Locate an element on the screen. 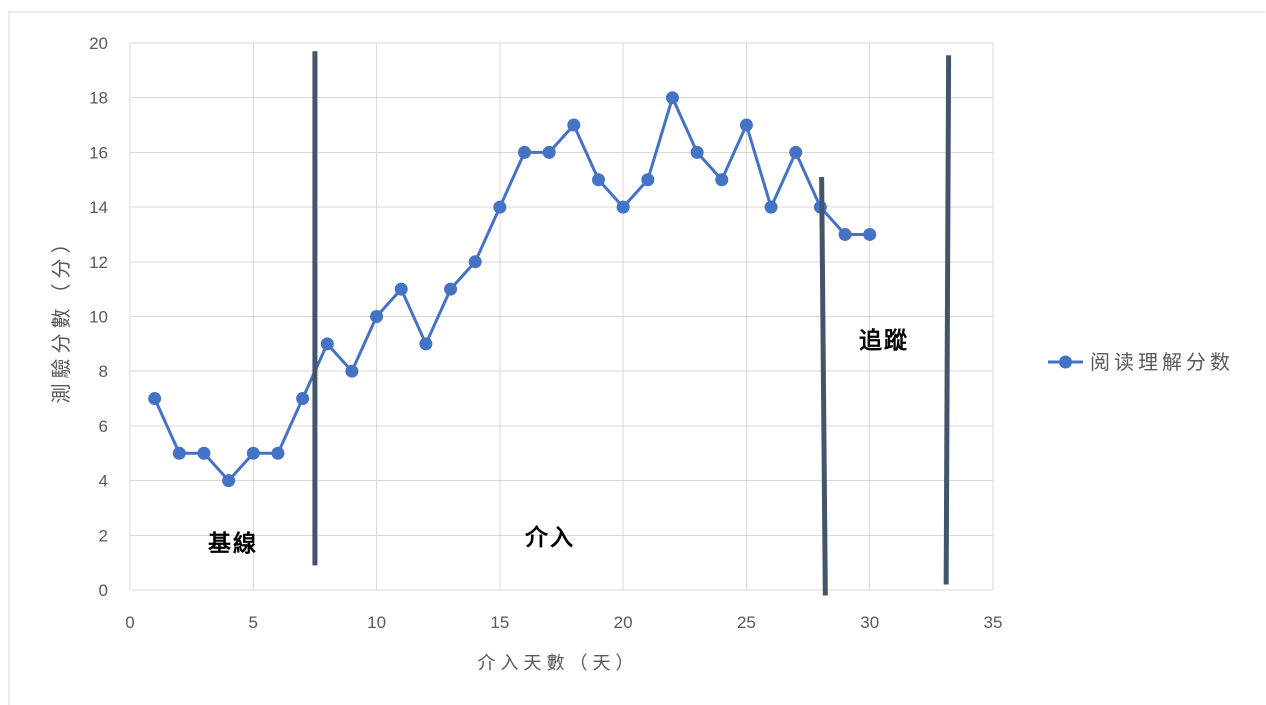  x-tick-label: 35 is located at coordinates (993, 622).